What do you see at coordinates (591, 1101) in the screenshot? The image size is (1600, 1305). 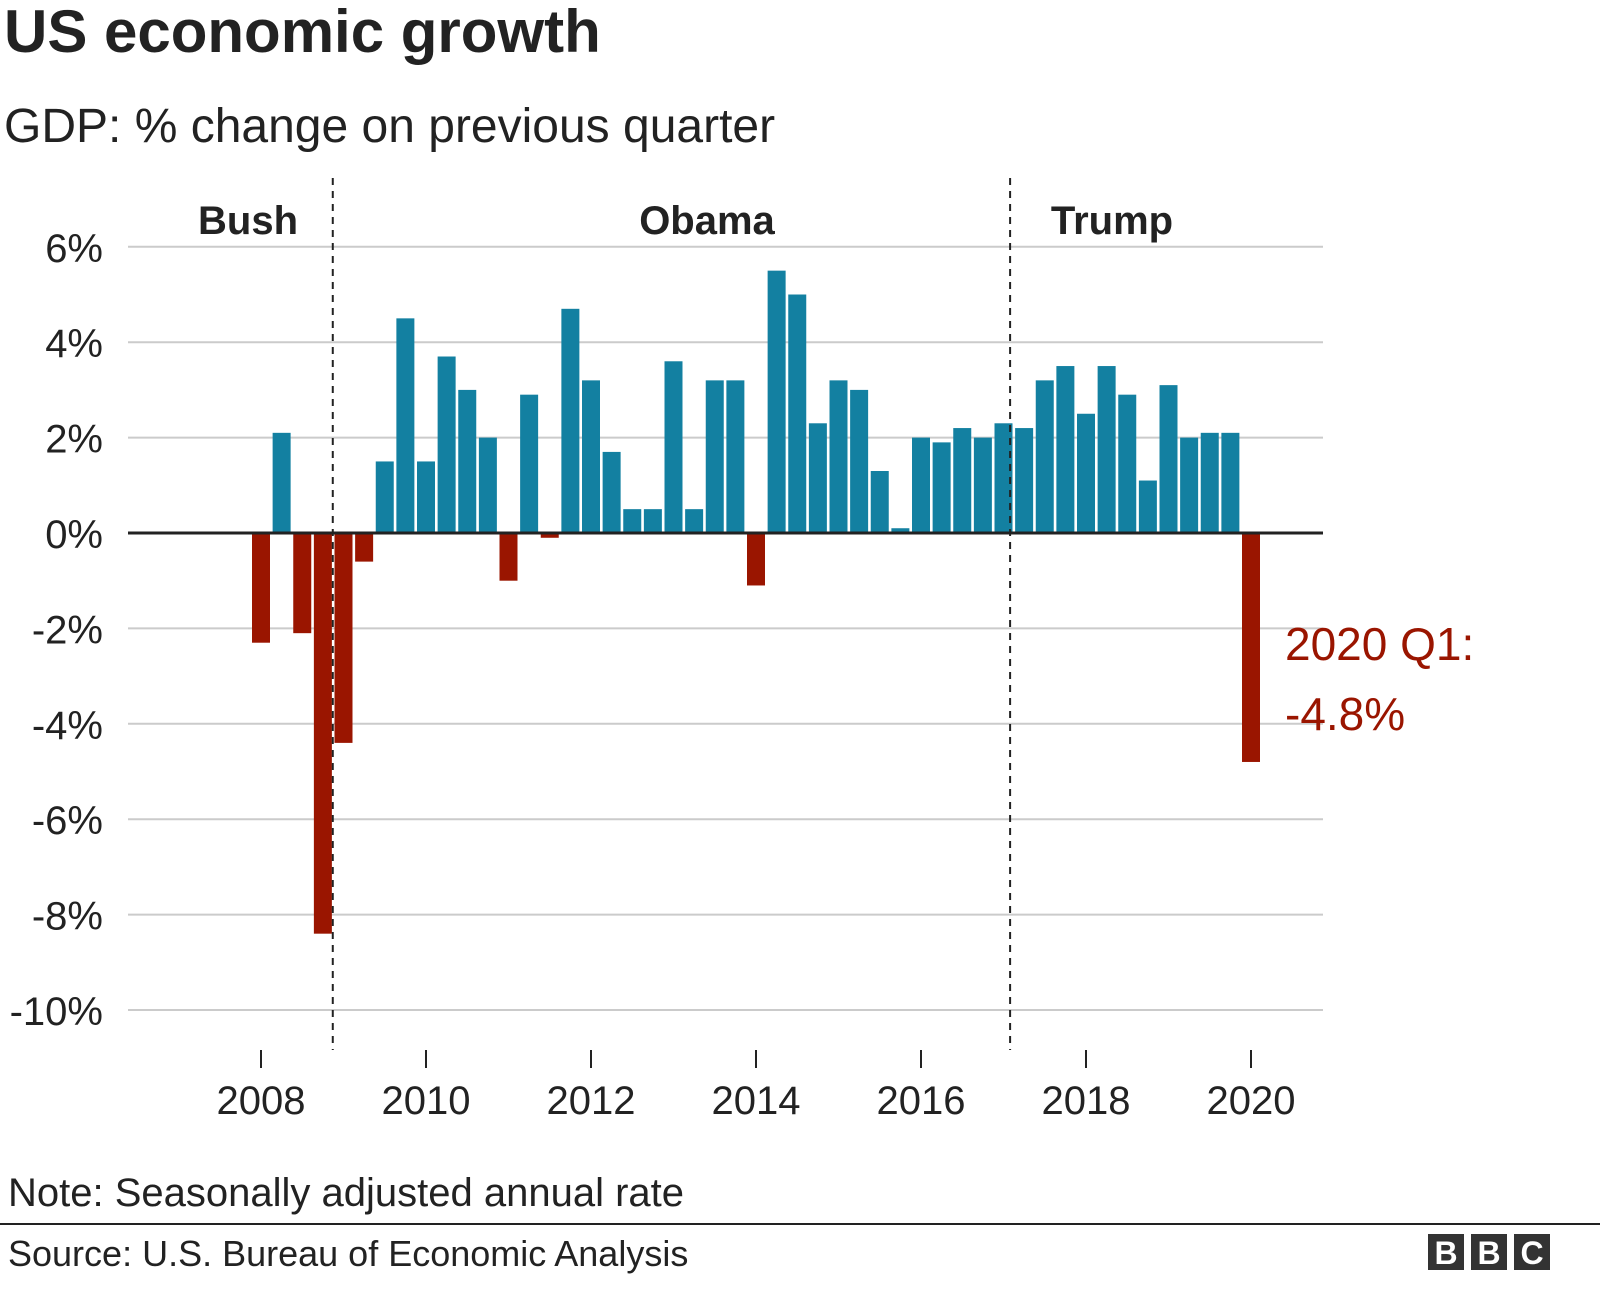 I see `x-tick-label: 2012` at bounding box center [591, 1101].